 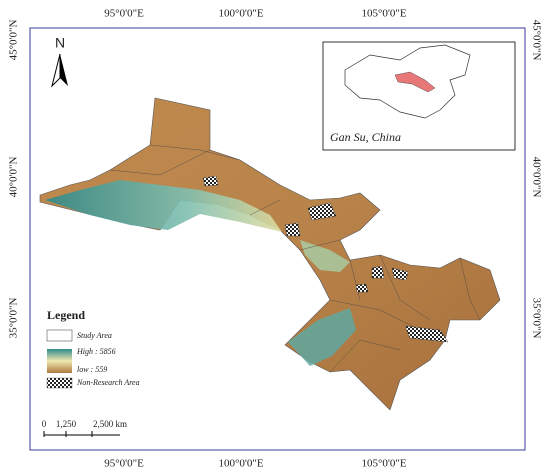 What do you see at coordinates (66, 315) in the screenshot?
I see `legend-title: Legend` at bounding box center [66, 315].